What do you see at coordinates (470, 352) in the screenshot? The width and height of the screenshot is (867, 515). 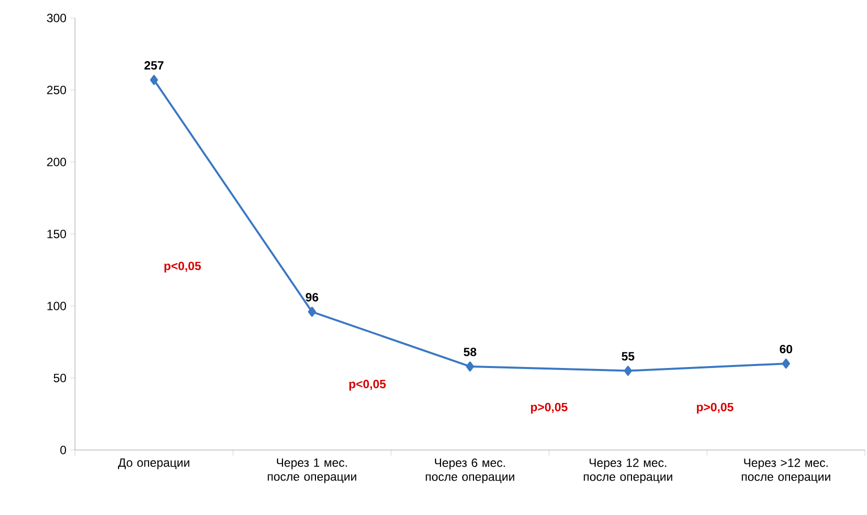 I see `data-label: 58` at bounding box center [470, 352].